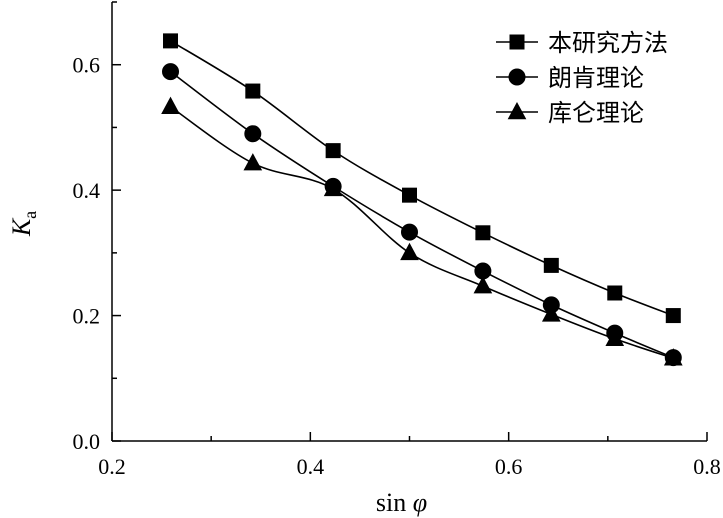 The height and width of the screenshot is (518, 723). What do you see at coordinates (707, 466) in the screenshot?
I see `x-tick-label: 0.8` at bounding box center [707, 466].